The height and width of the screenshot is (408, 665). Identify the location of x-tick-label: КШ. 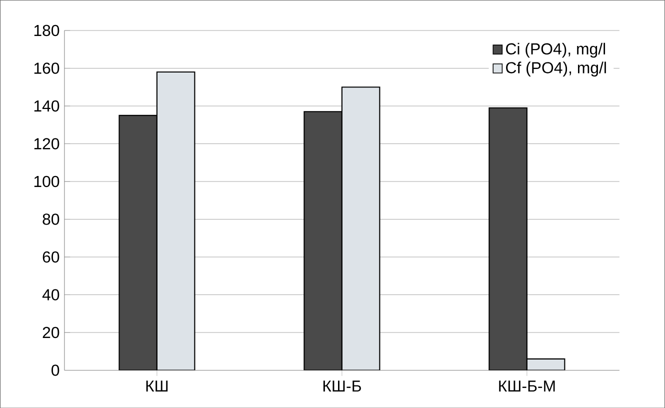
(157, 386).